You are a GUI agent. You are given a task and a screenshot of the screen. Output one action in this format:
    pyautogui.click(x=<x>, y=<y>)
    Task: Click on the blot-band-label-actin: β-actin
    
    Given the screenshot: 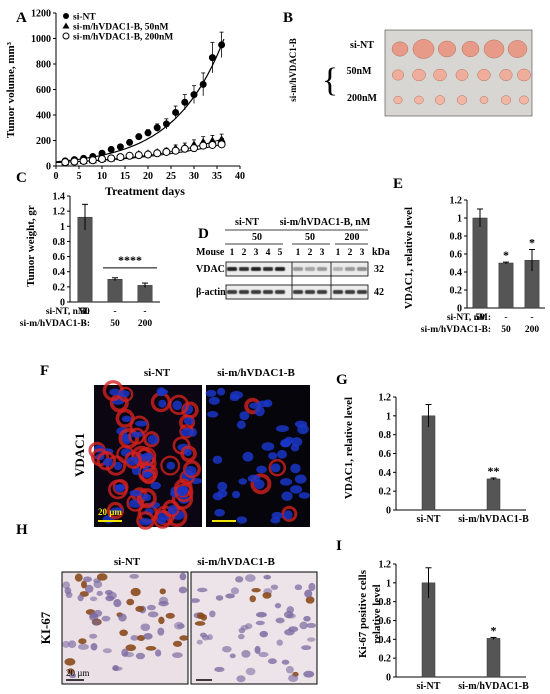 What is the action you would take?
    pyautogui.click(x=211, y=292)
    